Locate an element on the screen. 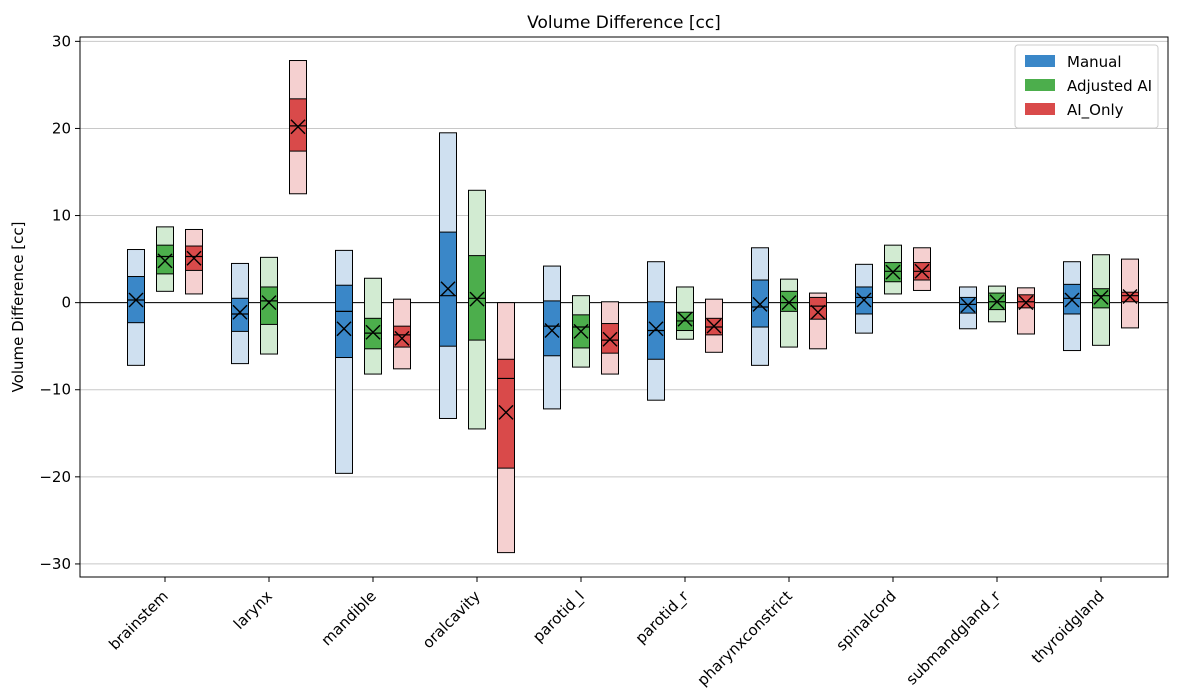  box-manual-pharynxconstrict is located at coordinates (760, 306).